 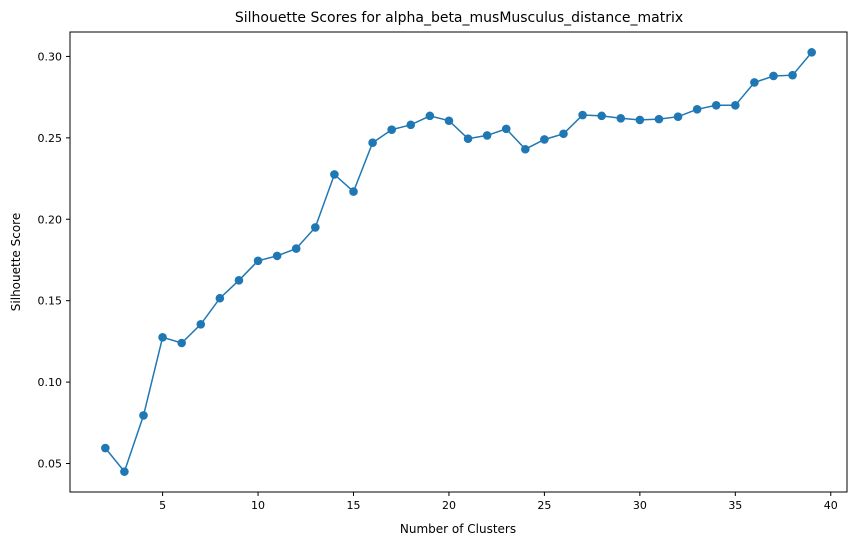 What do you see at coordinates (831, 505) in the screenshot?
I see `x-tick-label: 40` at bounding box center [831, 505].